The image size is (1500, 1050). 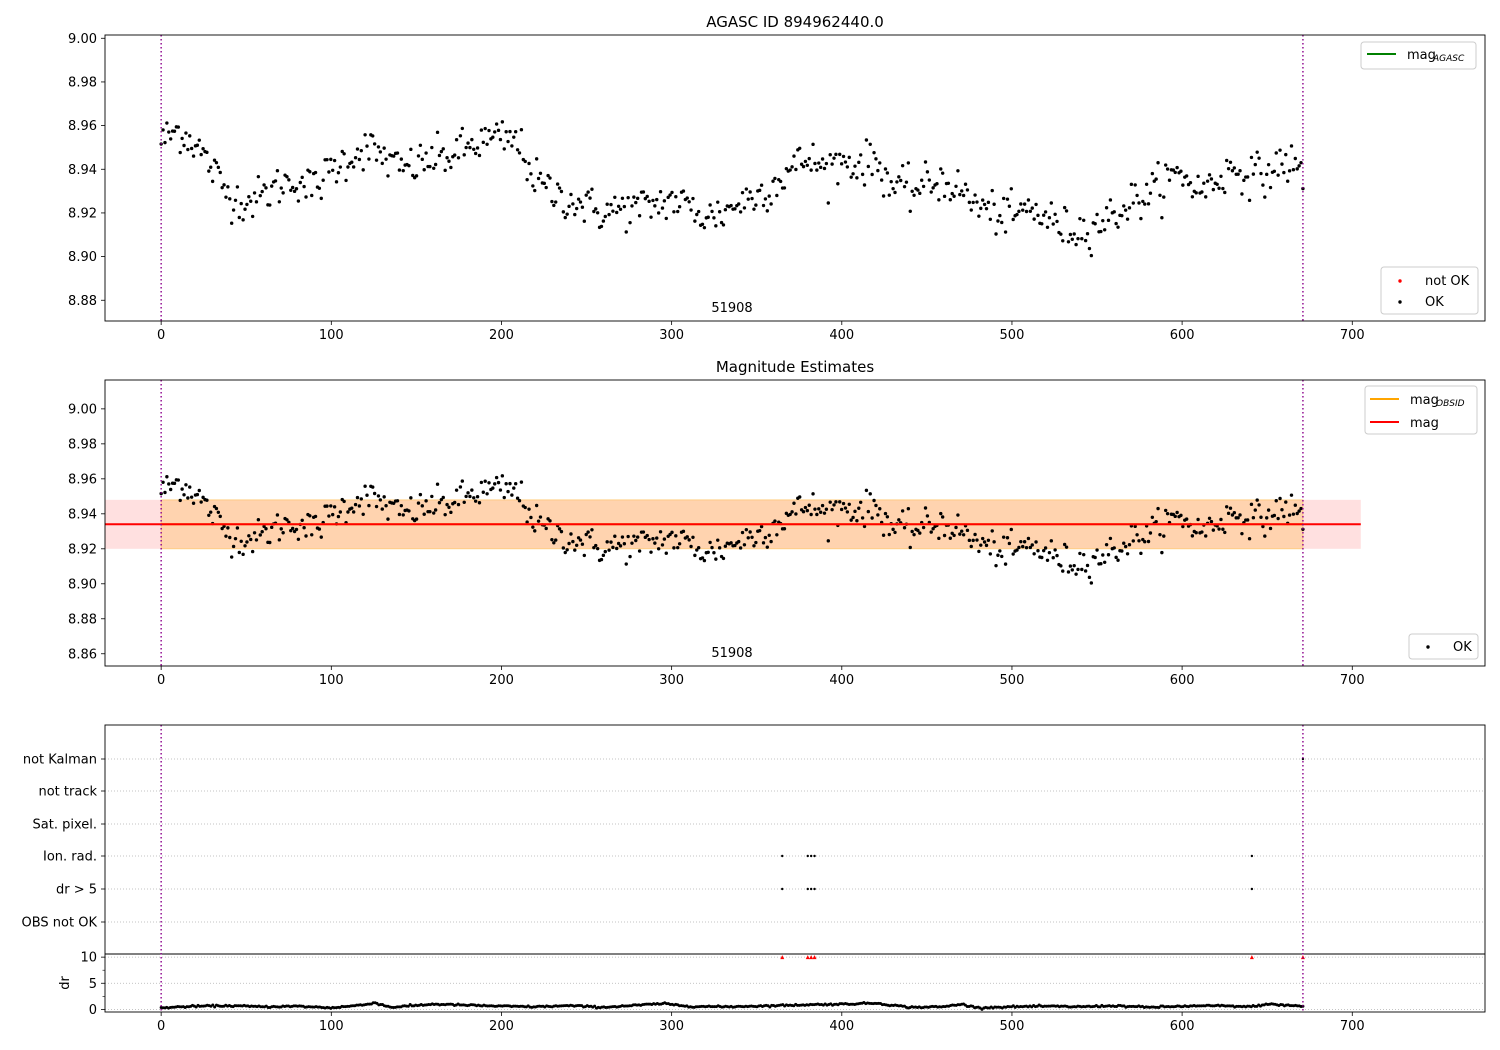 What do you see at coordinates (1421, 55) in the screenshot?
I see `legend-label: mag` at bounding box center [1421, 55].